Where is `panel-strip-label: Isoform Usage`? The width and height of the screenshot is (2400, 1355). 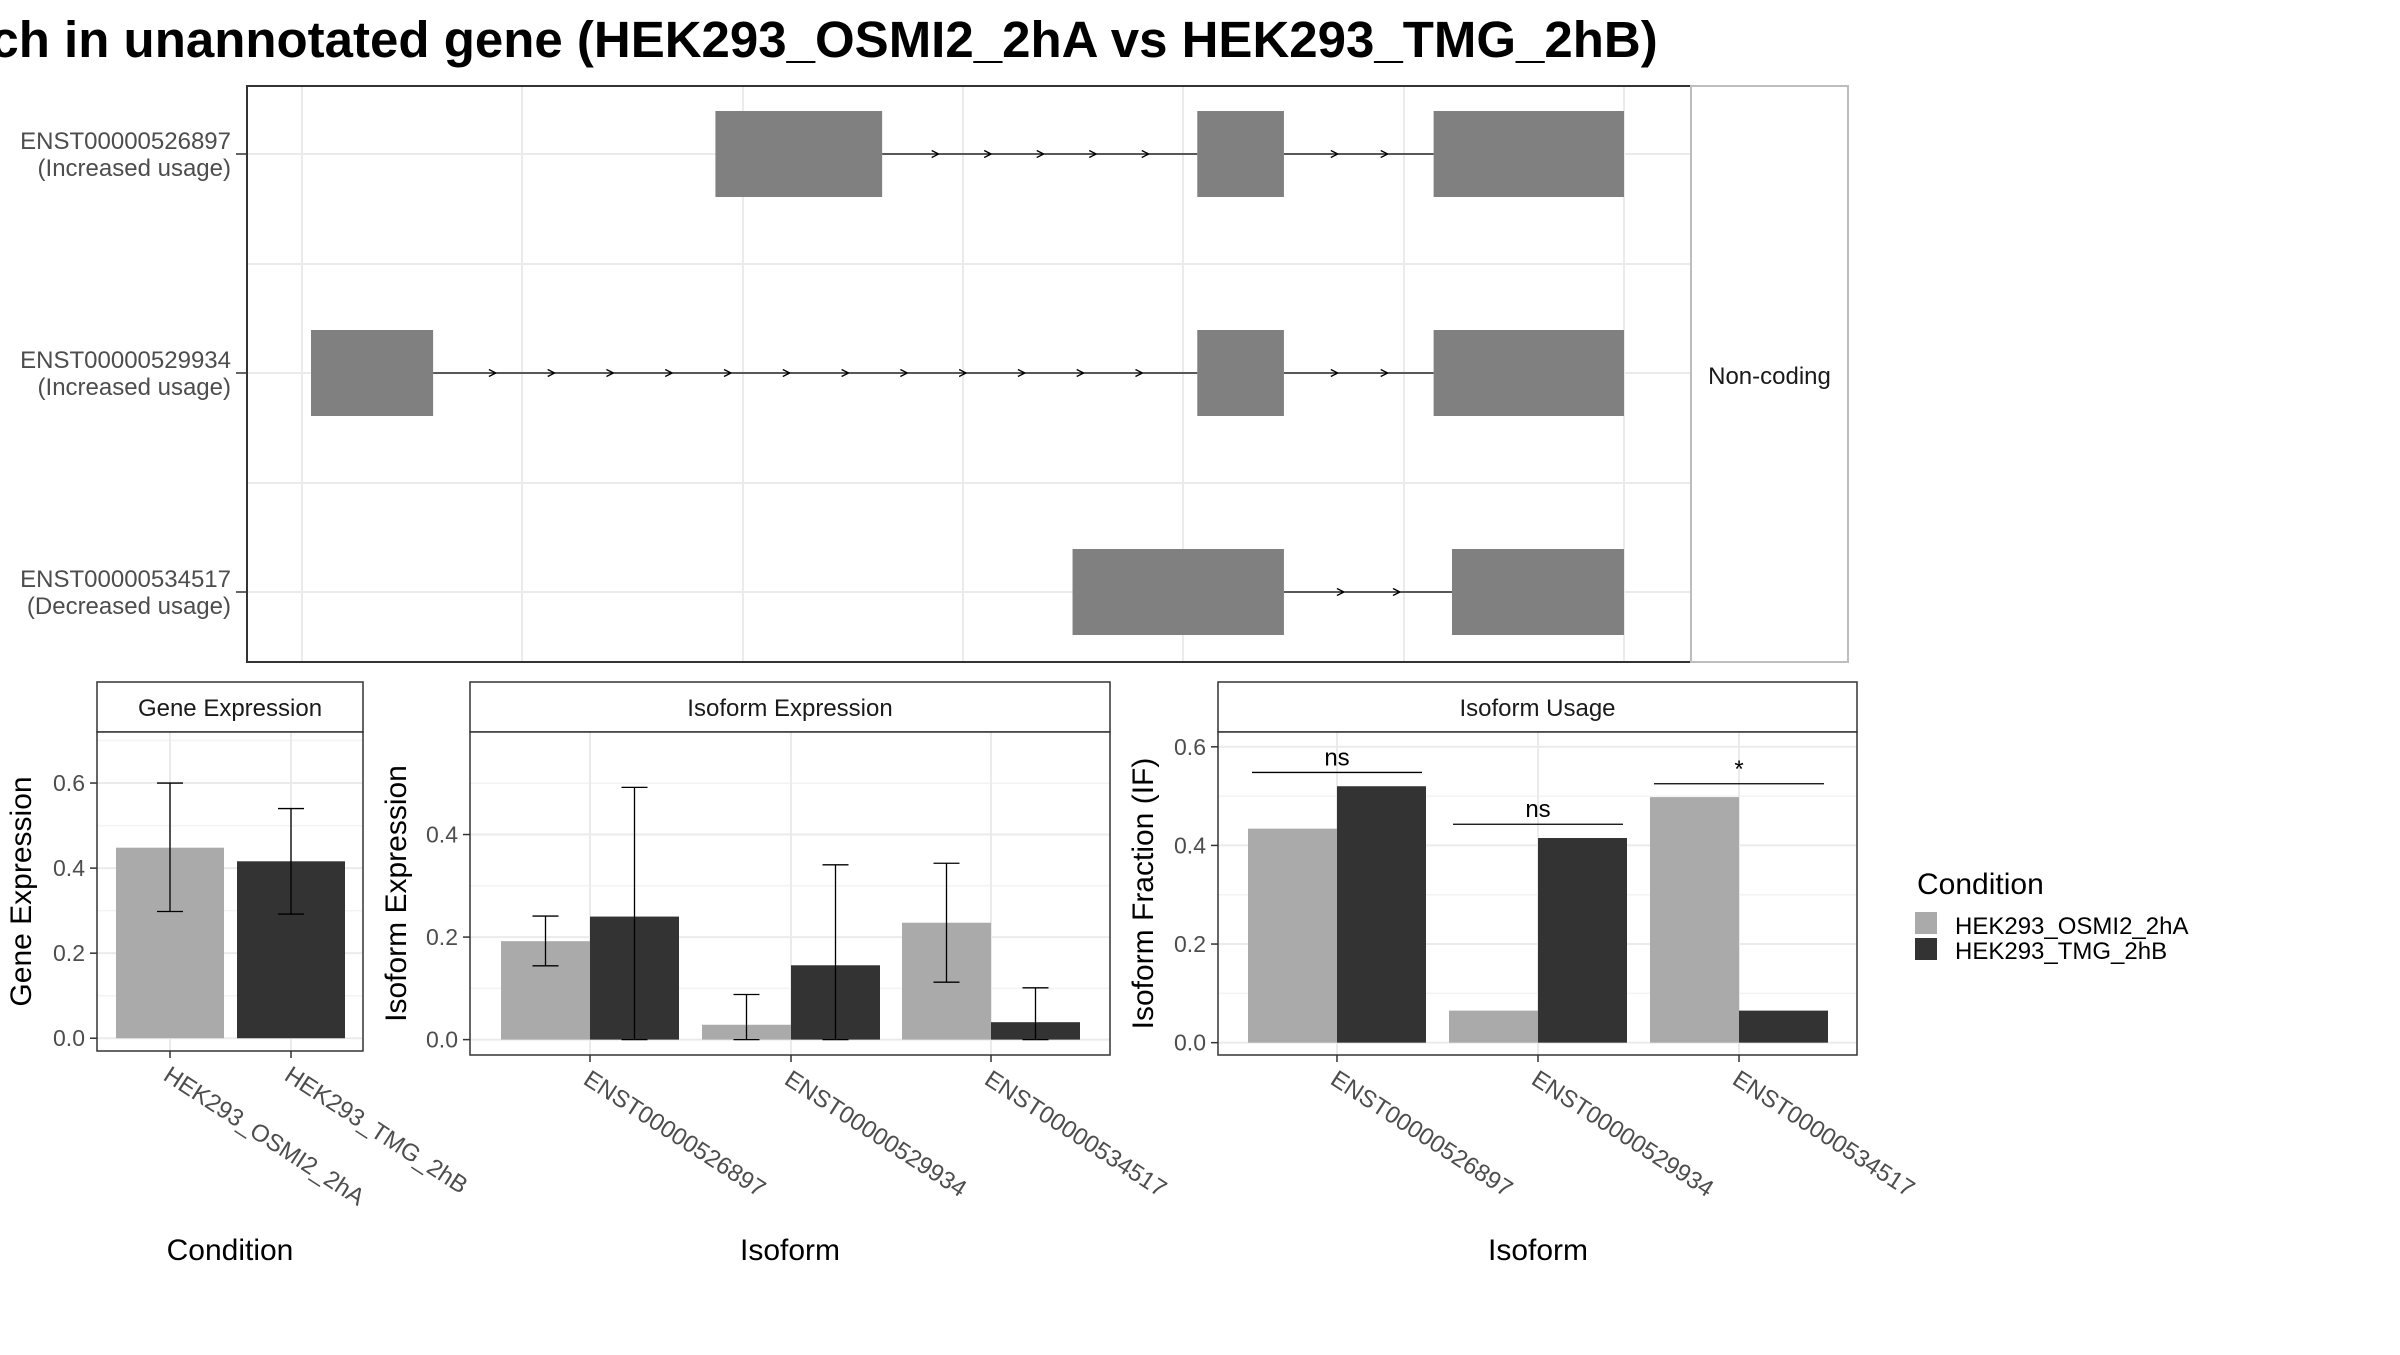
panel-strip-label: Isoform Usage is located at coordinates (1537, 708).